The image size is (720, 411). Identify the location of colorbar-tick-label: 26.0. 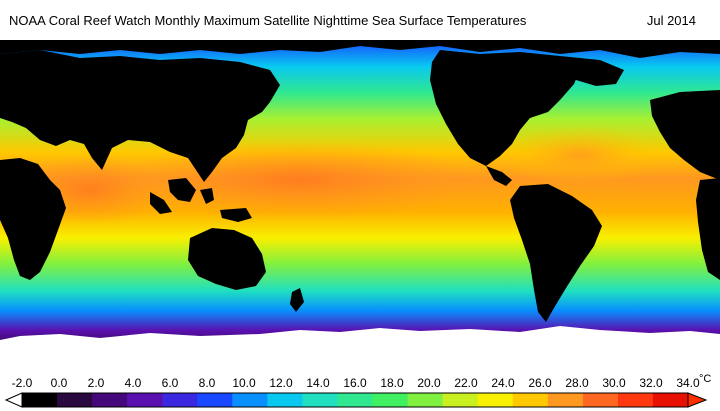
(540, 383).